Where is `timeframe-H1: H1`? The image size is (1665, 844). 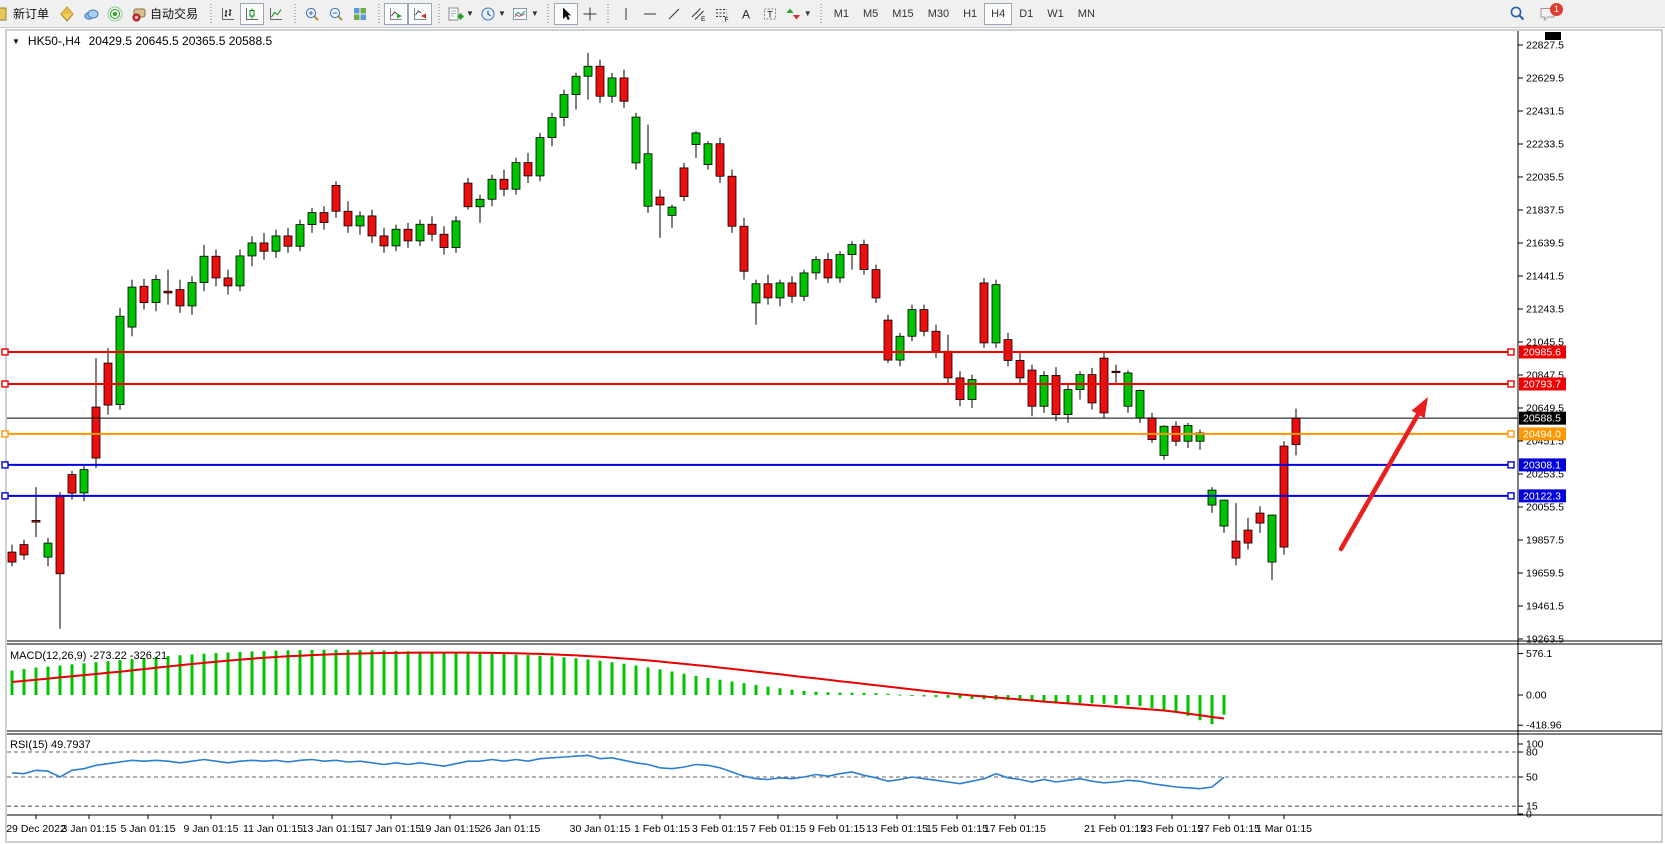 timeframe-H1: H1 is located at coordinates (970, 14).